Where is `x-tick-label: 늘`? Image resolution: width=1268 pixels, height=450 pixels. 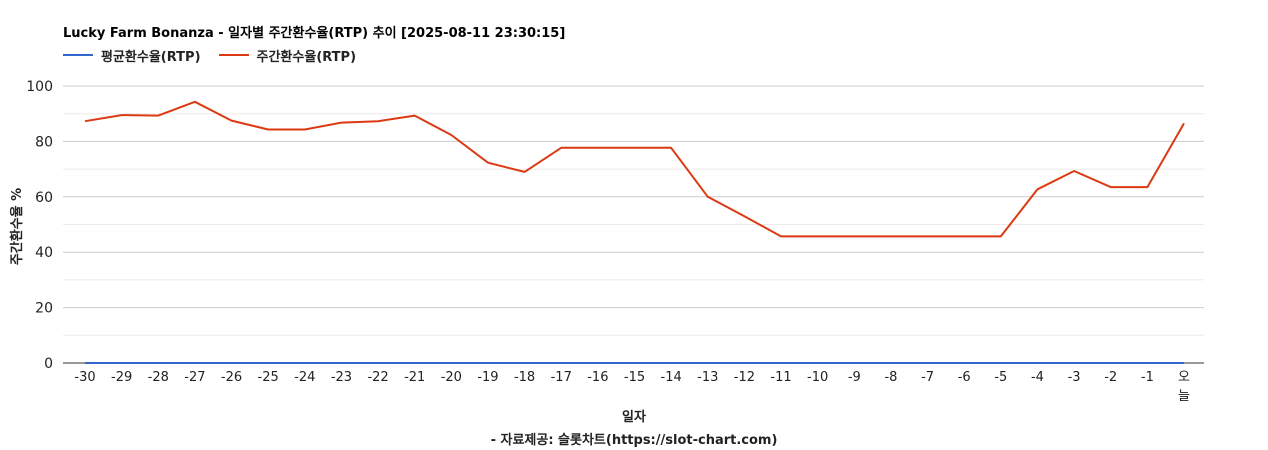 x-tick-label: 늘 is located at coordinates (1184, 396).